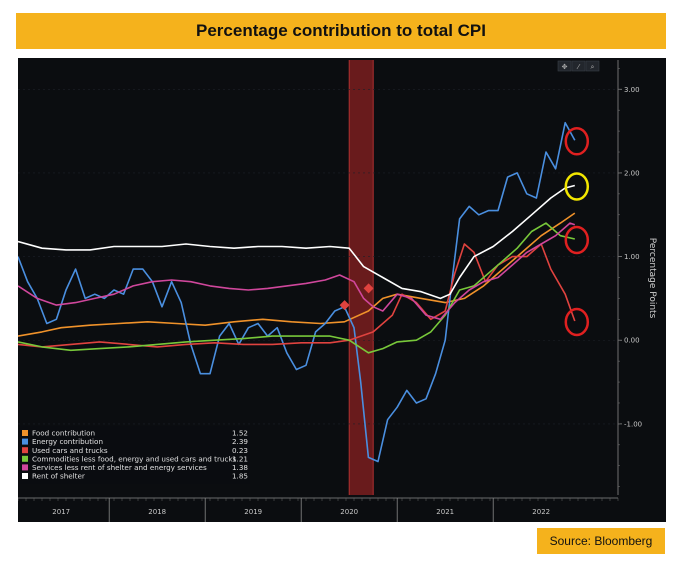 This screenshot has height=574, width=680. Describe the element at coordinates (632, 257) in the screenshot. I see `y-tick-label: 1.00` at that location.